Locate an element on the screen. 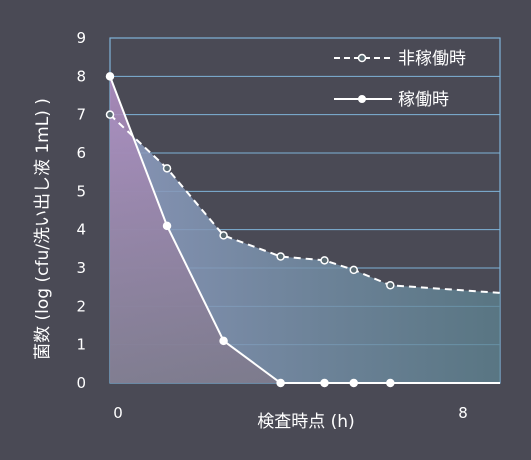 The width and height of the screenshot is (531, 460). y-tick-label-5: 5 is located at coordinates (81, 191).